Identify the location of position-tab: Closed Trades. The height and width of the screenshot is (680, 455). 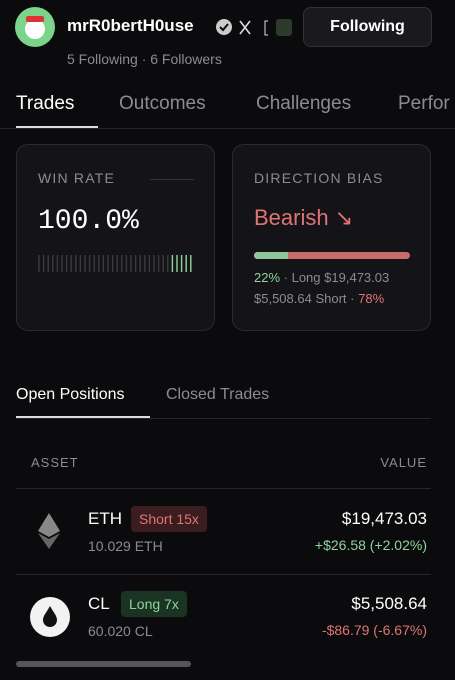
(218, 394).